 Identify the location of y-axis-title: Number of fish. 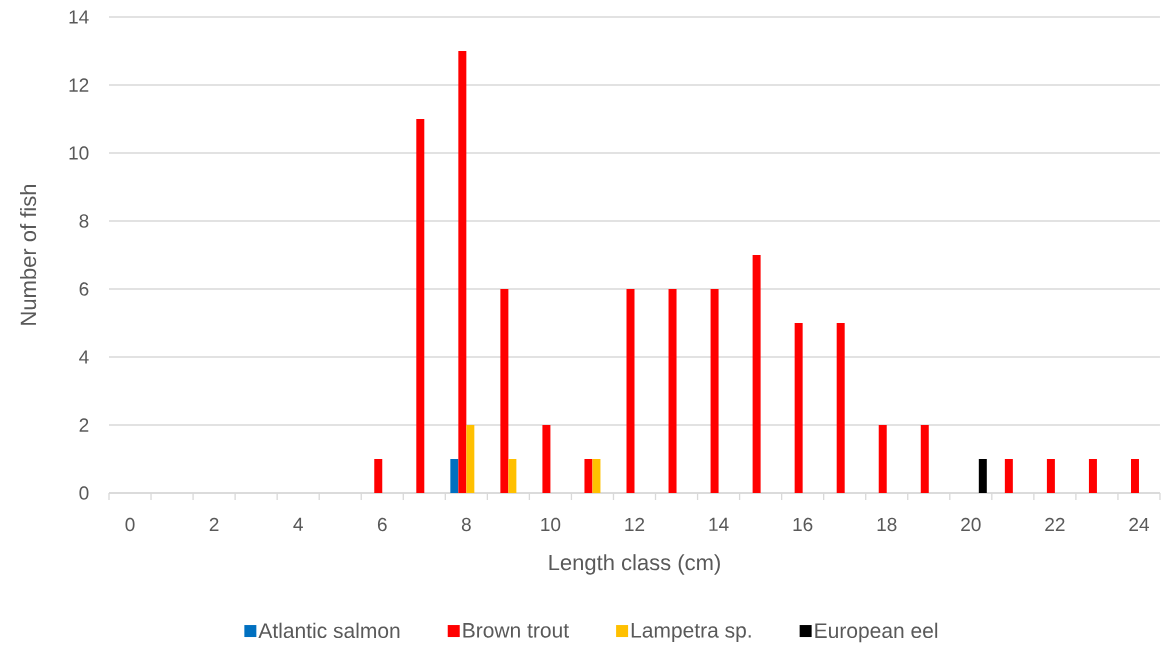
(28, 254).